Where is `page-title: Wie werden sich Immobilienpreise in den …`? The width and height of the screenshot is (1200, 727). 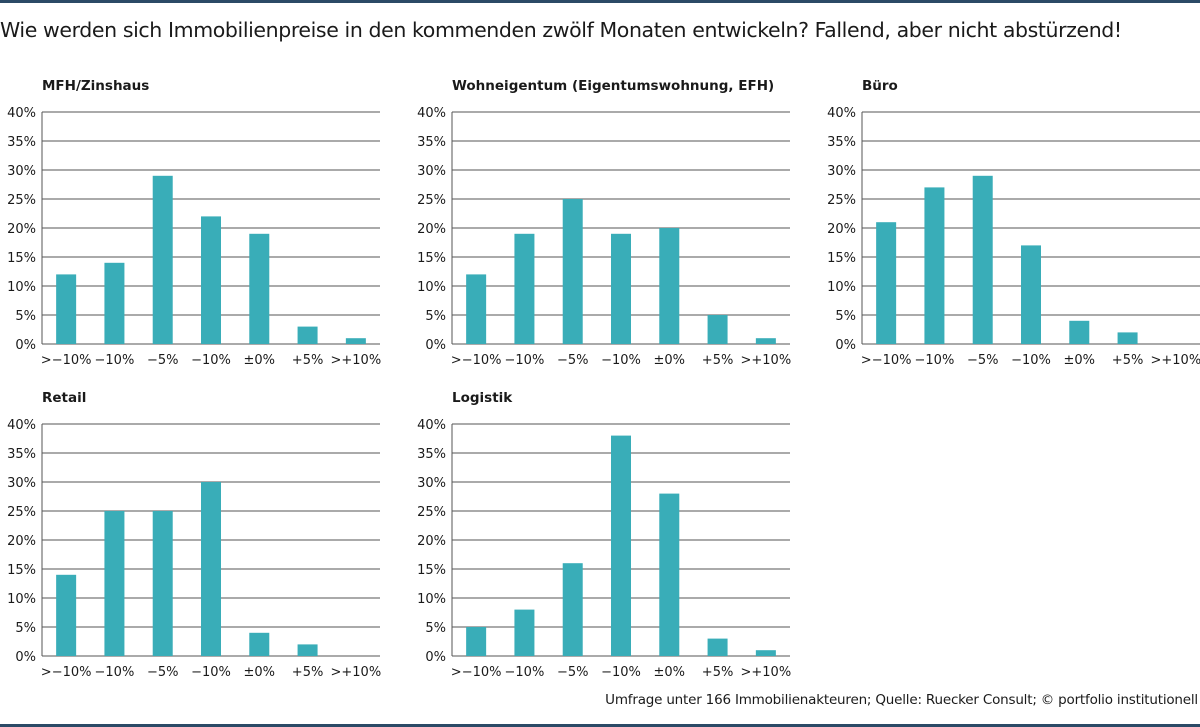
page-title: Wie werden sich Immobilienpreise in den … is located at coordinates (561, 30).